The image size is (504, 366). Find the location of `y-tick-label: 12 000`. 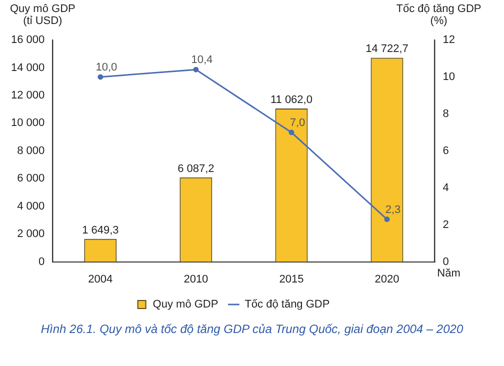

y-tick-label: 12 000 is located at coordinates (27, 95).